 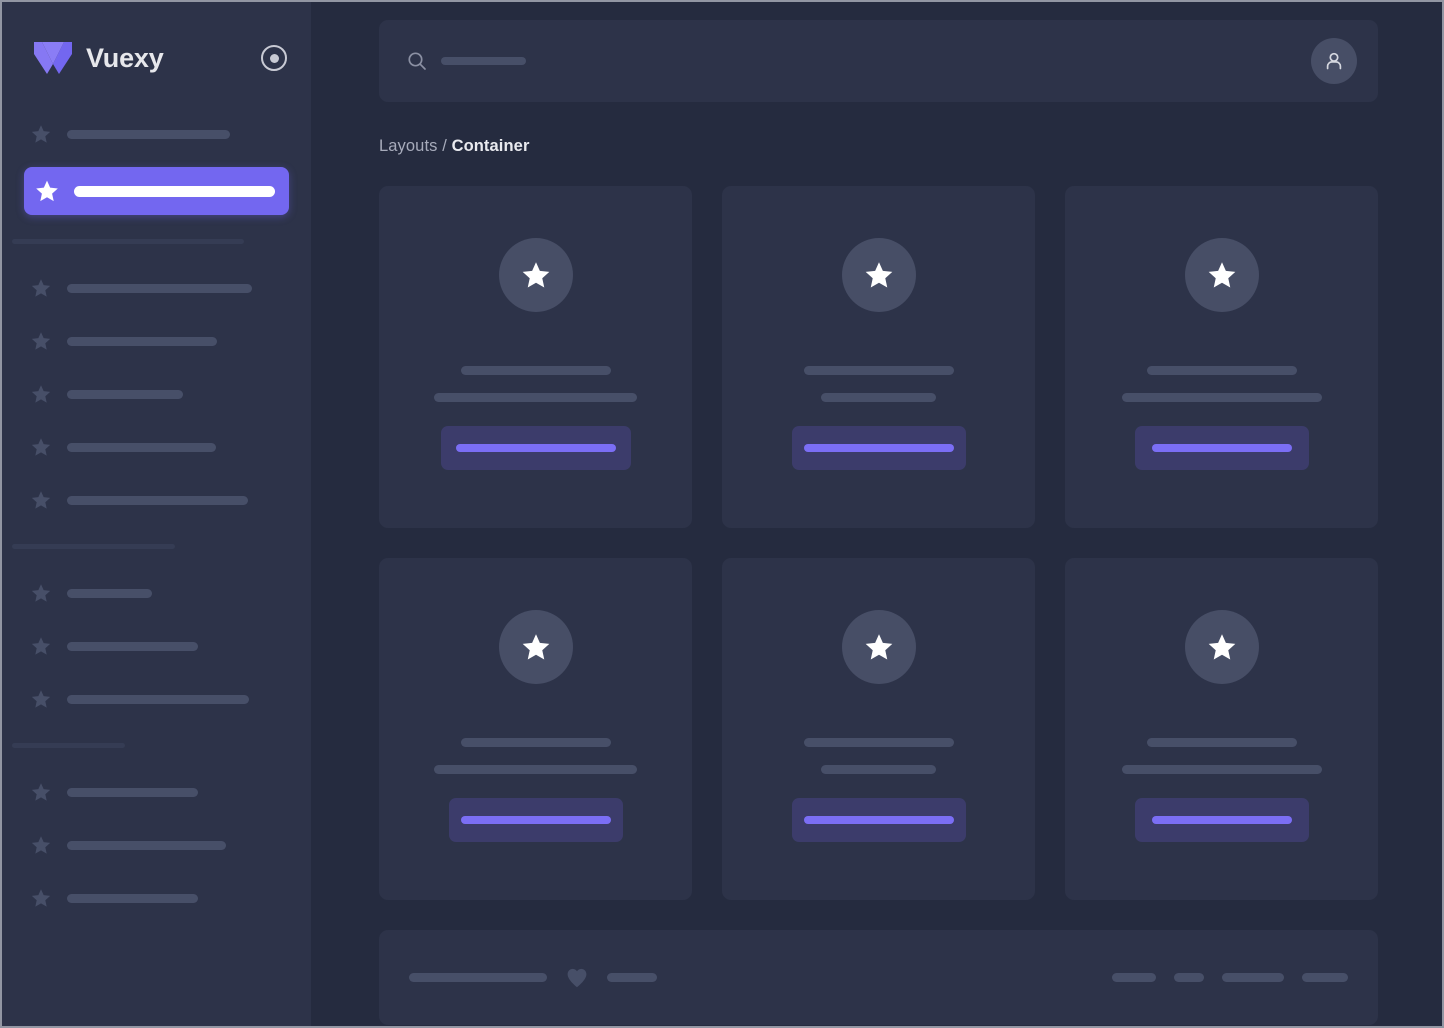 I want to click on radio-dot-icon, so click(x=274, y=58).